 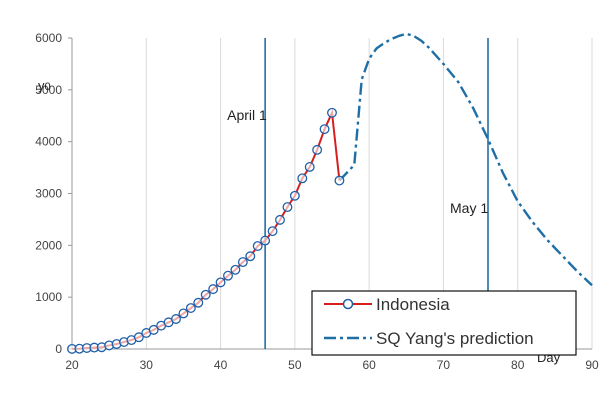 What do you see at coordinates (72, 365) in the screenshot?
I see `x-tick-label-20: 20` at bounding box center [72, 365].